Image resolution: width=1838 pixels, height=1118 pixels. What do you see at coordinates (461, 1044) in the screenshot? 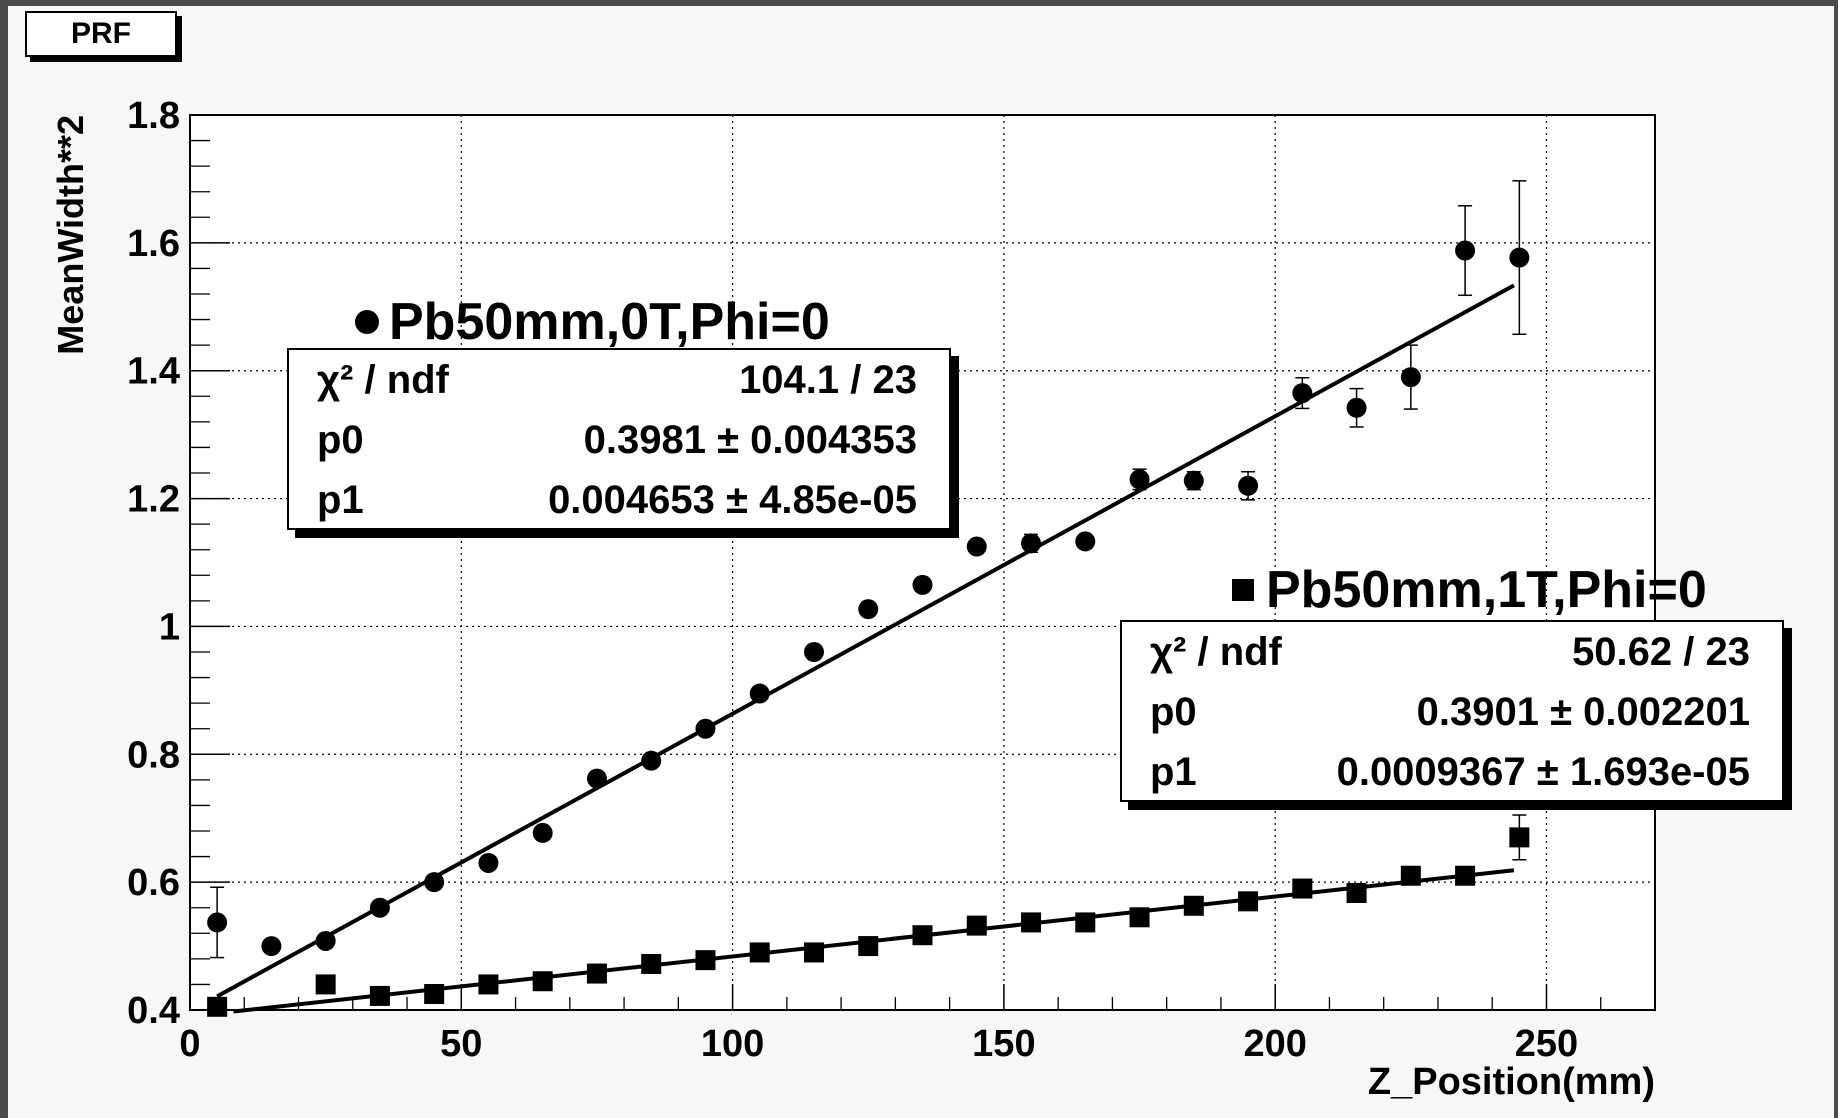
I see `x-tick-label: 50` at bounding box center [461, 1044].